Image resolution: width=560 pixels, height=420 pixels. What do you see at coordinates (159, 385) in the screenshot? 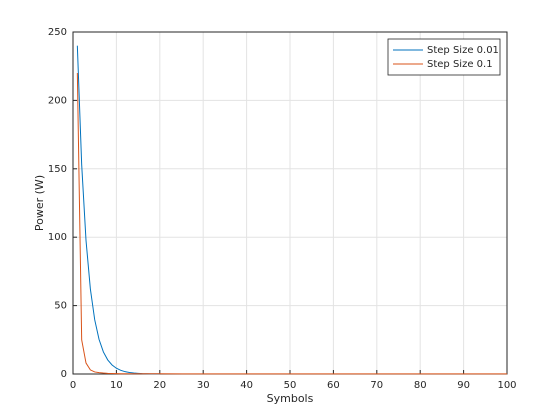
I see `x-tick-label: 20` at bounding box center [159, 385].